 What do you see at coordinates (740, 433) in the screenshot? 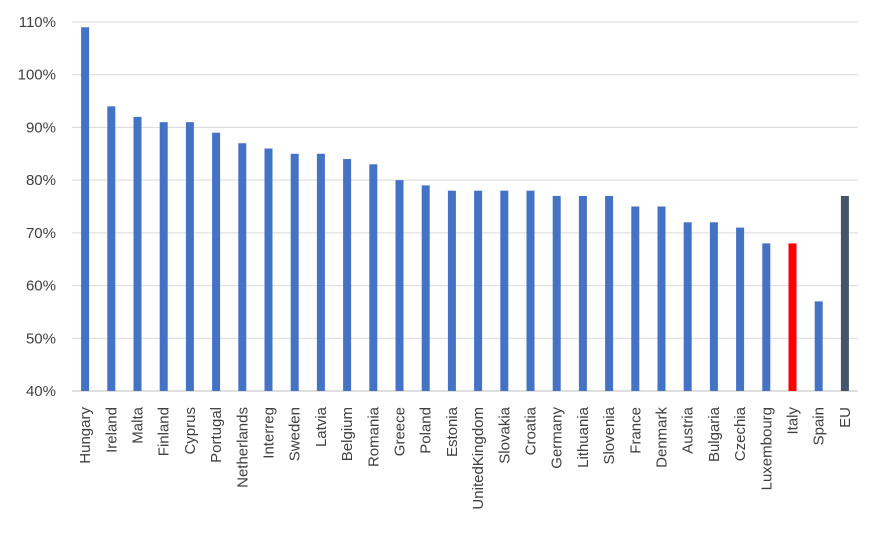
I see `x-tick-label: Czechia` at bounding box center [740, 433].